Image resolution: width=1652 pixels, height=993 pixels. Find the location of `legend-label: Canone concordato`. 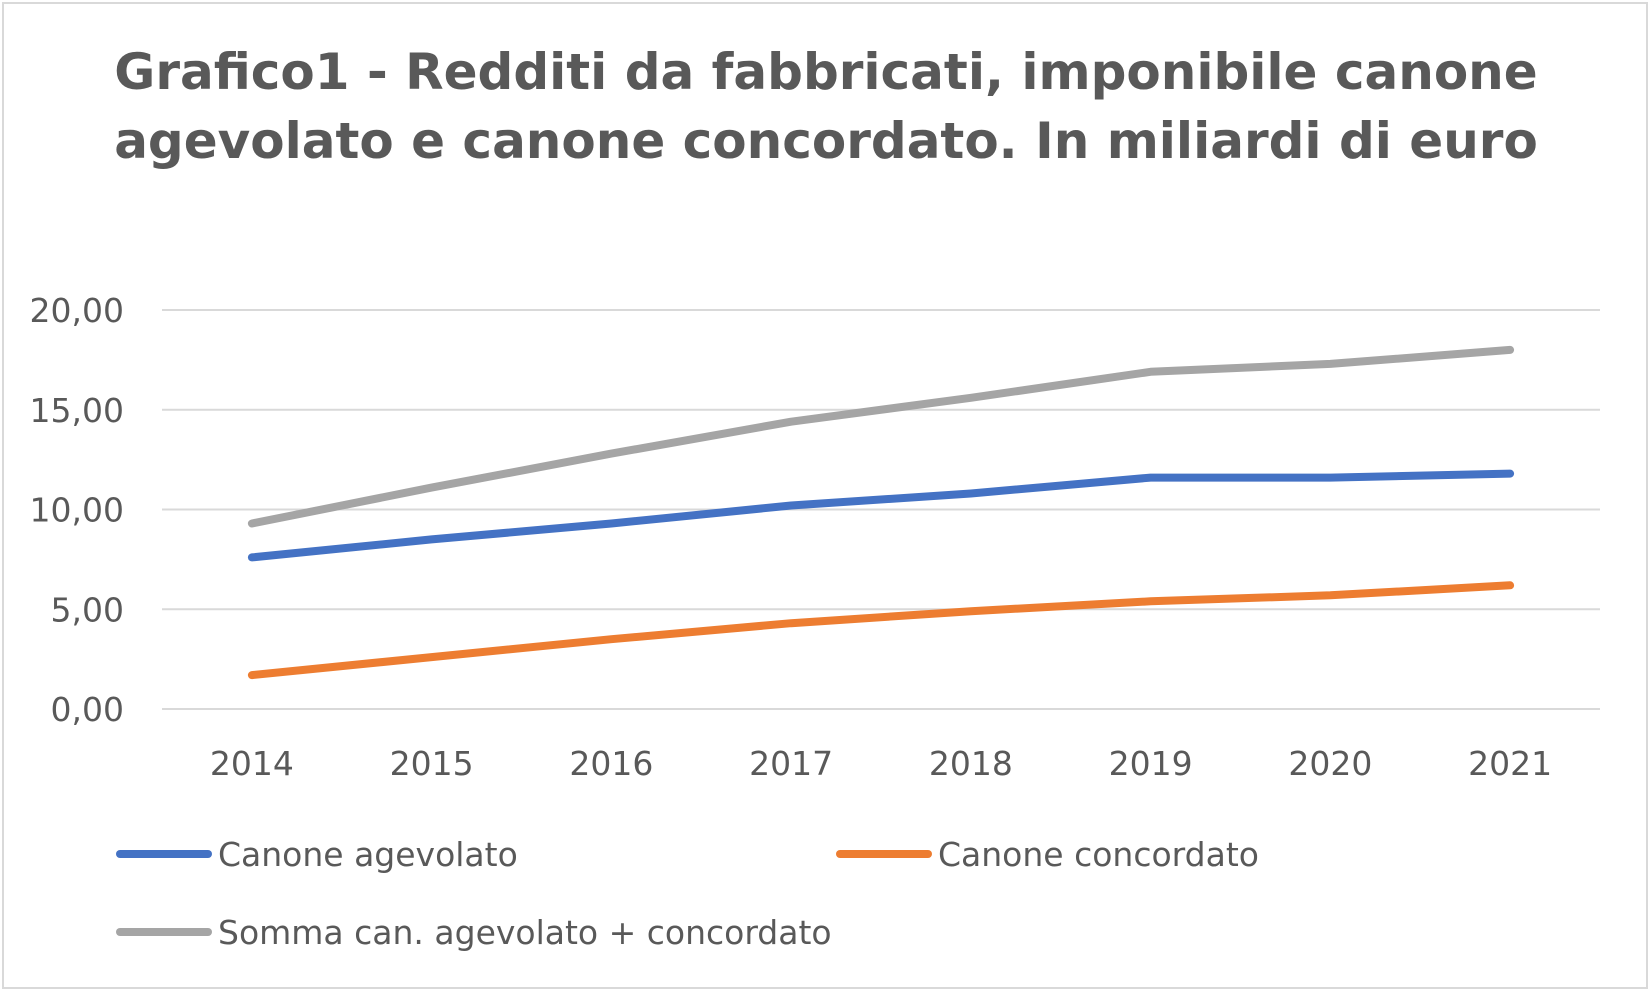

legend-label: Canone concordato is located at coordinates (1098, 854).